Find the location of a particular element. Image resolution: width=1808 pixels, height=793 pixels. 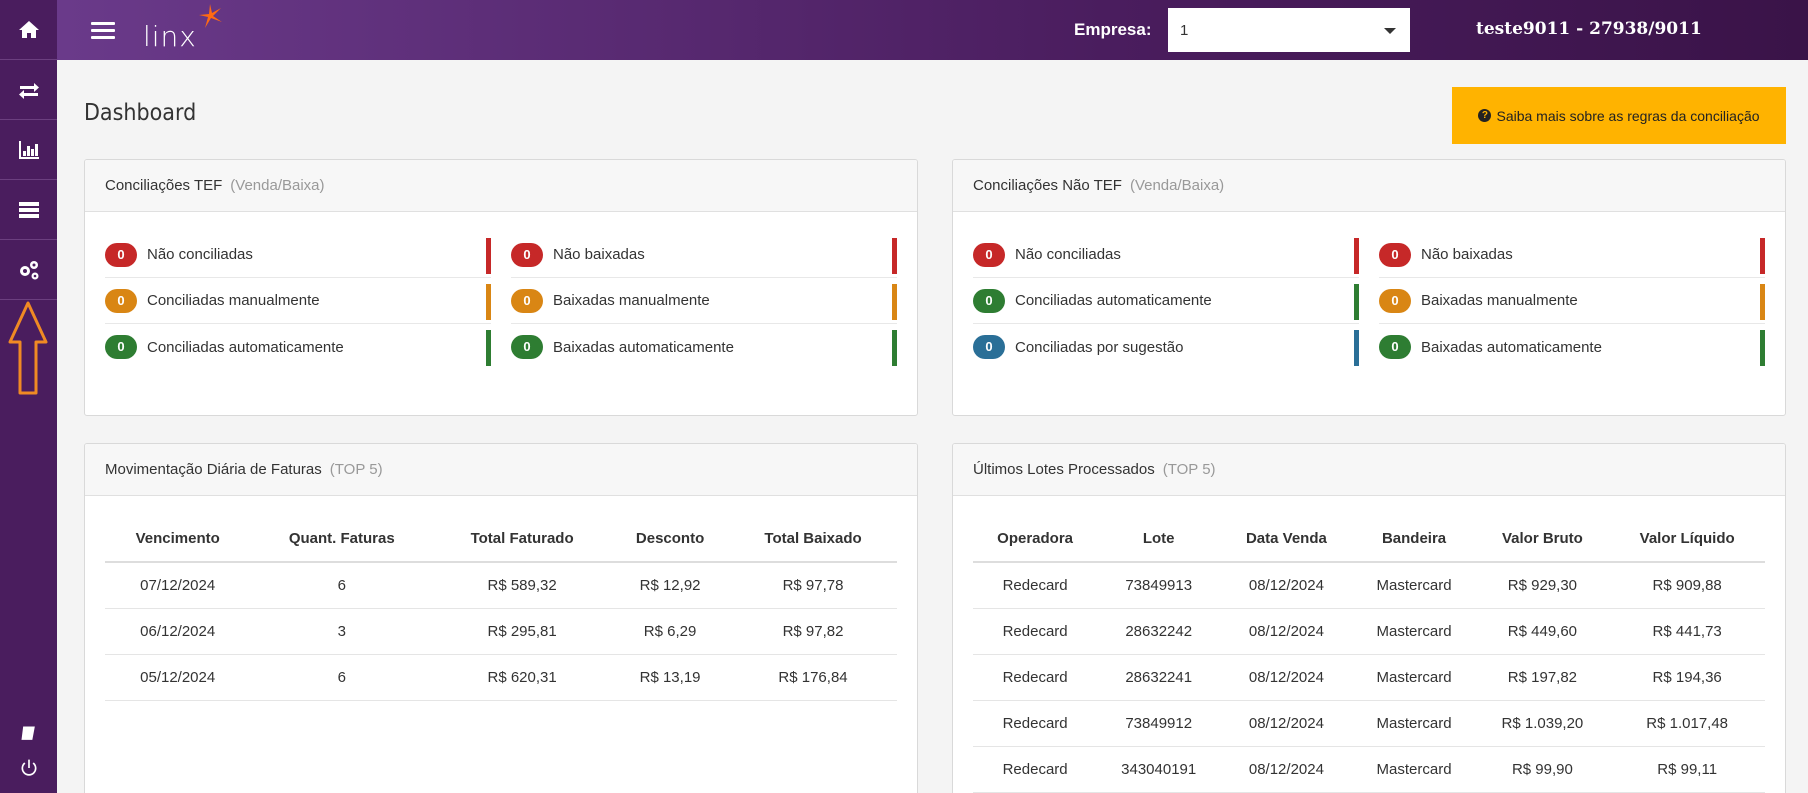

bar-chart-icon is located at coordinates (28, 150).